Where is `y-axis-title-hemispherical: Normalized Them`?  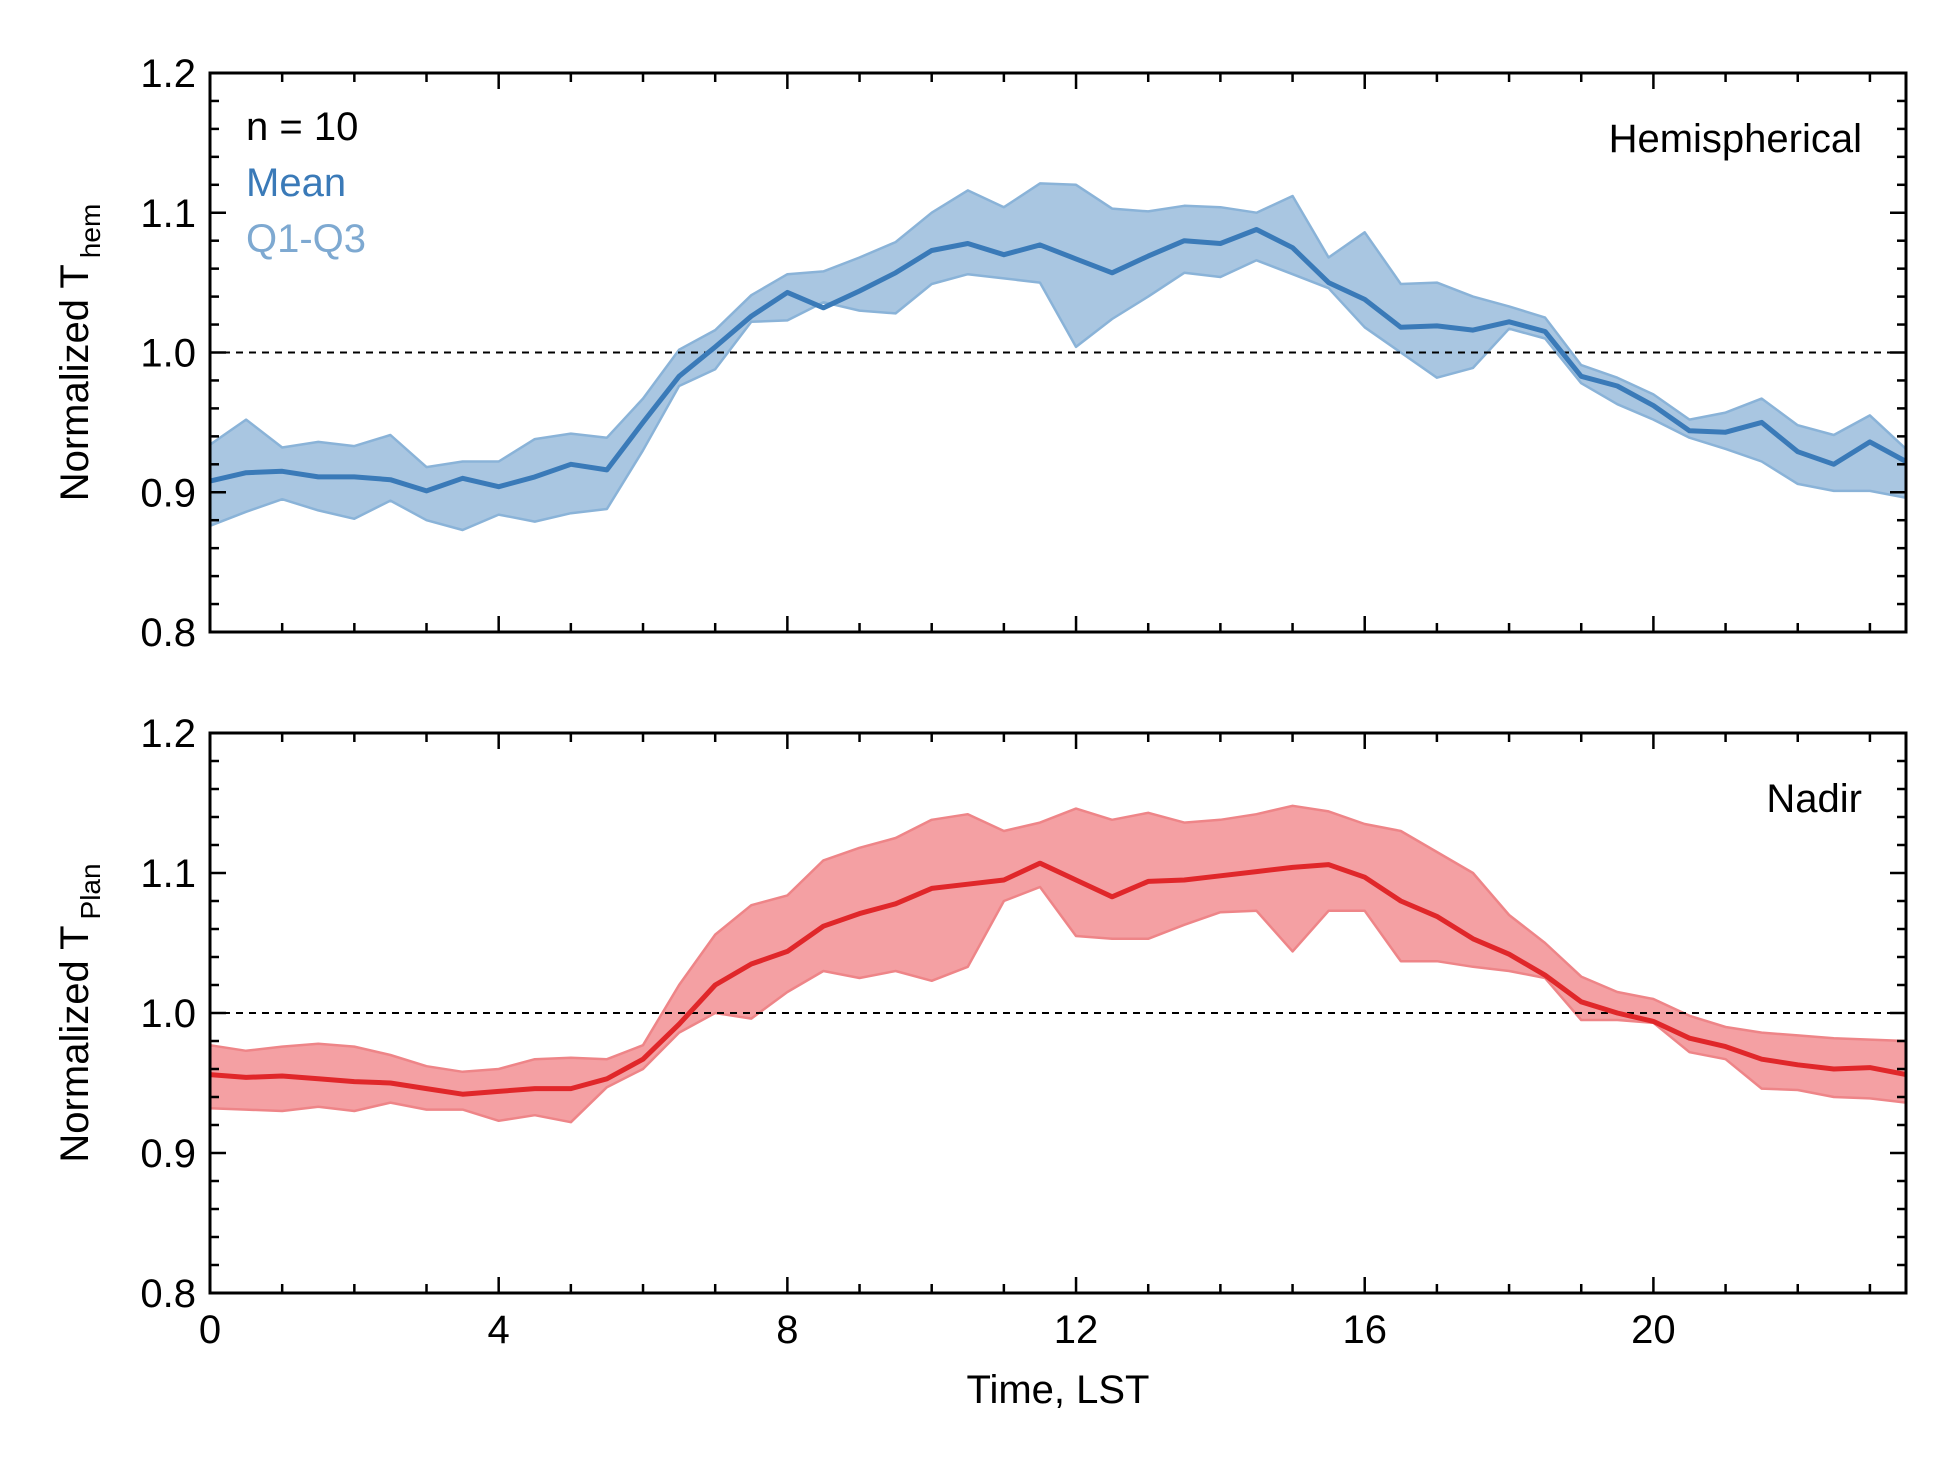
y-axis-title-hemispherical: Normalized Them is located at coordinates (79, 353).